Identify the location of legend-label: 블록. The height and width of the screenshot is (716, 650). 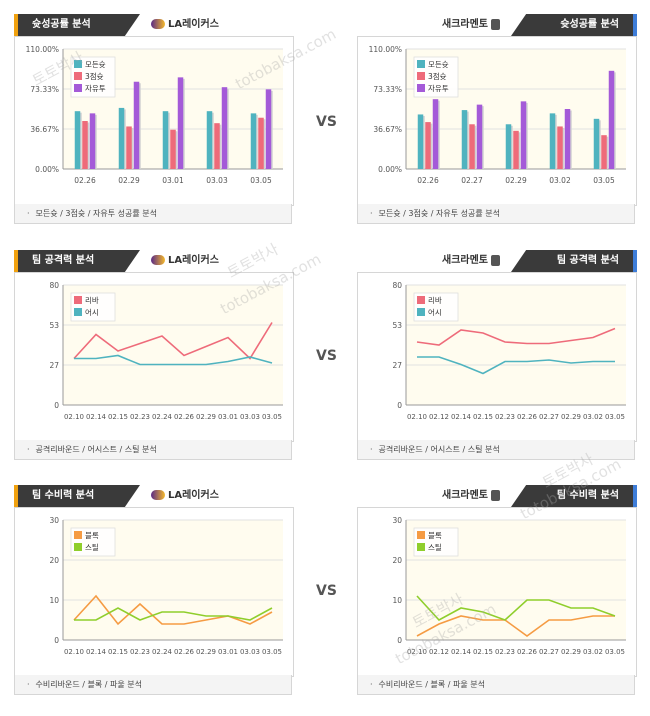
(435, 535).